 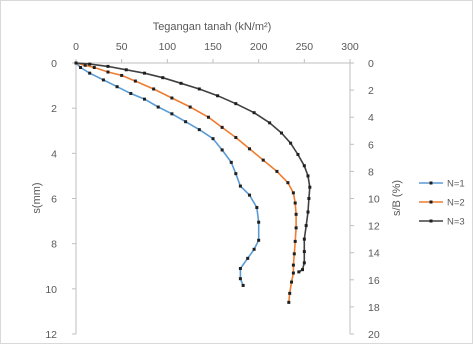 I want to click on y-right-tick-label: 2, so click(x=371, y=91).